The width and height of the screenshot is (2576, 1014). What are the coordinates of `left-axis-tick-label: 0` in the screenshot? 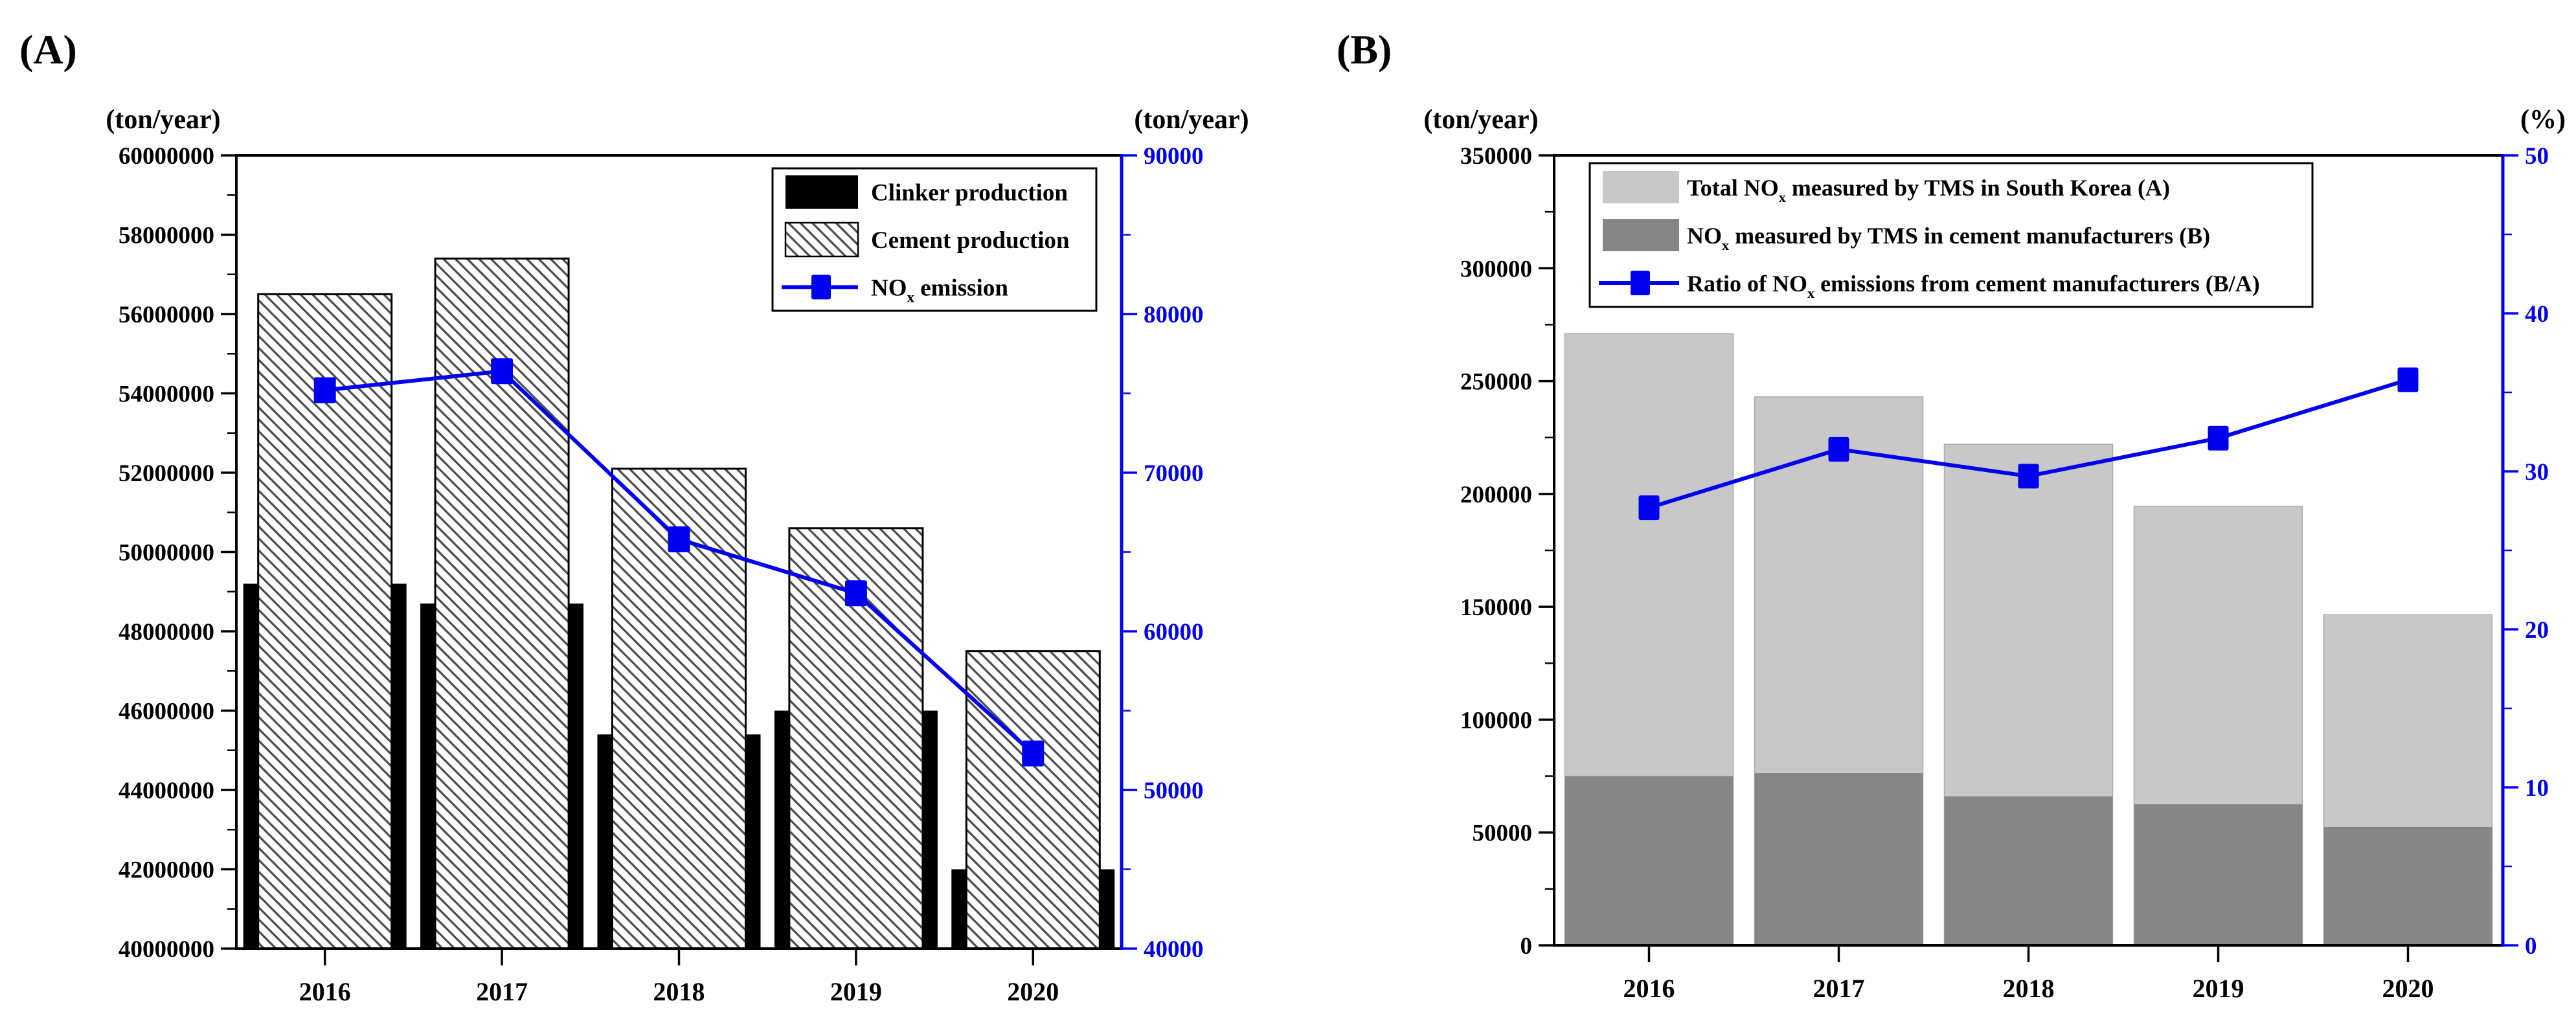 It's located at (1526, 946).